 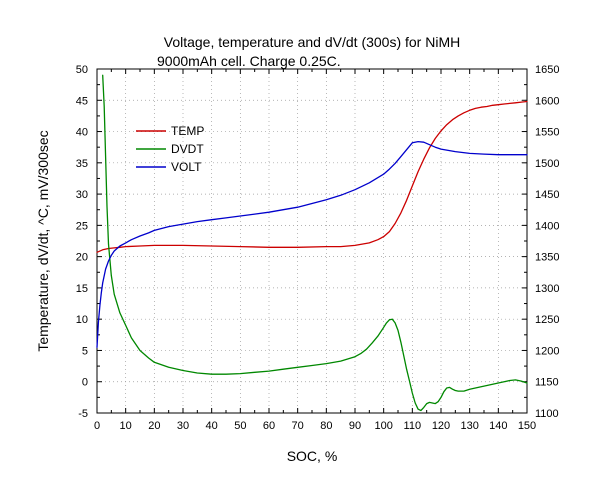 I want to click on x-tick-label: 20, so click(x=154, y=426).